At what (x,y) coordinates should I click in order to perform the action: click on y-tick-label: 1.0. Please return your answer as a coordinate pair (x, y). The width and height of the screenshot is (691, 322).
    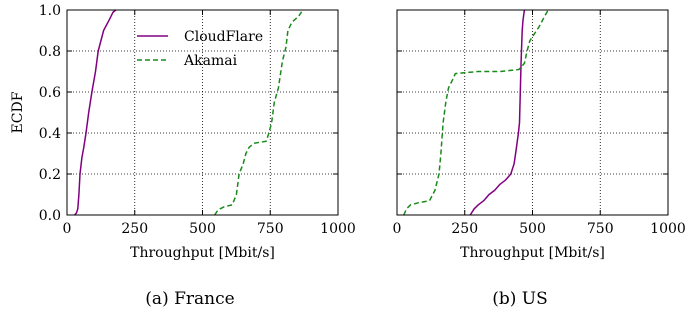
    Looking at the image, I should click on (50, 11).